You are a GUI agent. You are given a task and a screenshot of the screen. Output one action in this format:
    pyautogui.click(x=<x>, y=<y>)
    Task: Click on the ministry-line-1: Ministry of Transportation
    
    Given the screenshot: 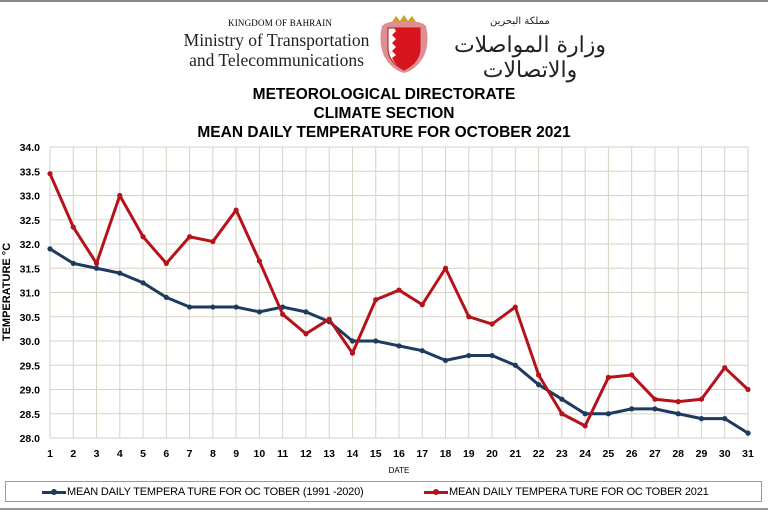 What is the action you would take?
    pyautogui.click(x=276, y=40)
    